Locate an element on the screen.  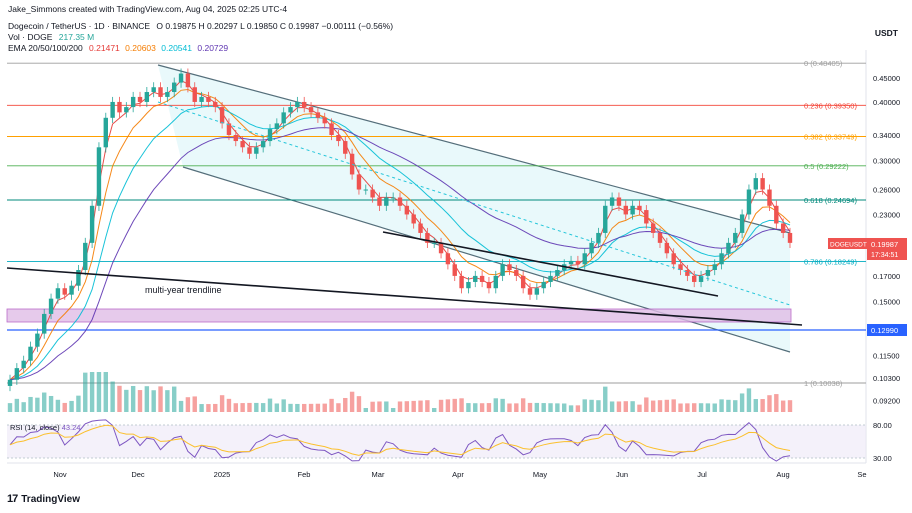
volume-line: Vol · DOGE 217.35 M is located at coordinates (51, 37).